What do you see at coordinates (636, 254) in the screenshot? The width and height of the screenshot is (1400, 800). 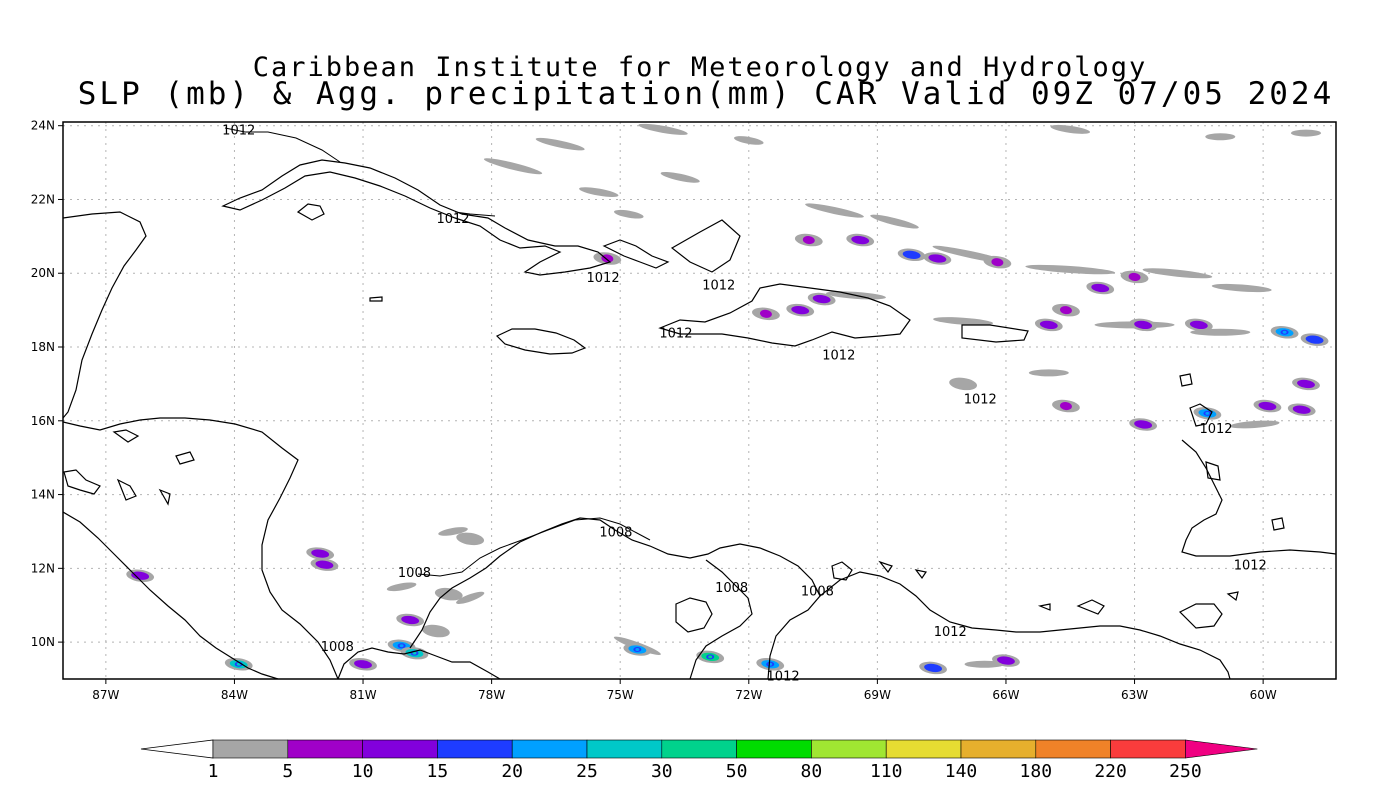 I see `coast-bahamas` at bounding box center [636, 254].